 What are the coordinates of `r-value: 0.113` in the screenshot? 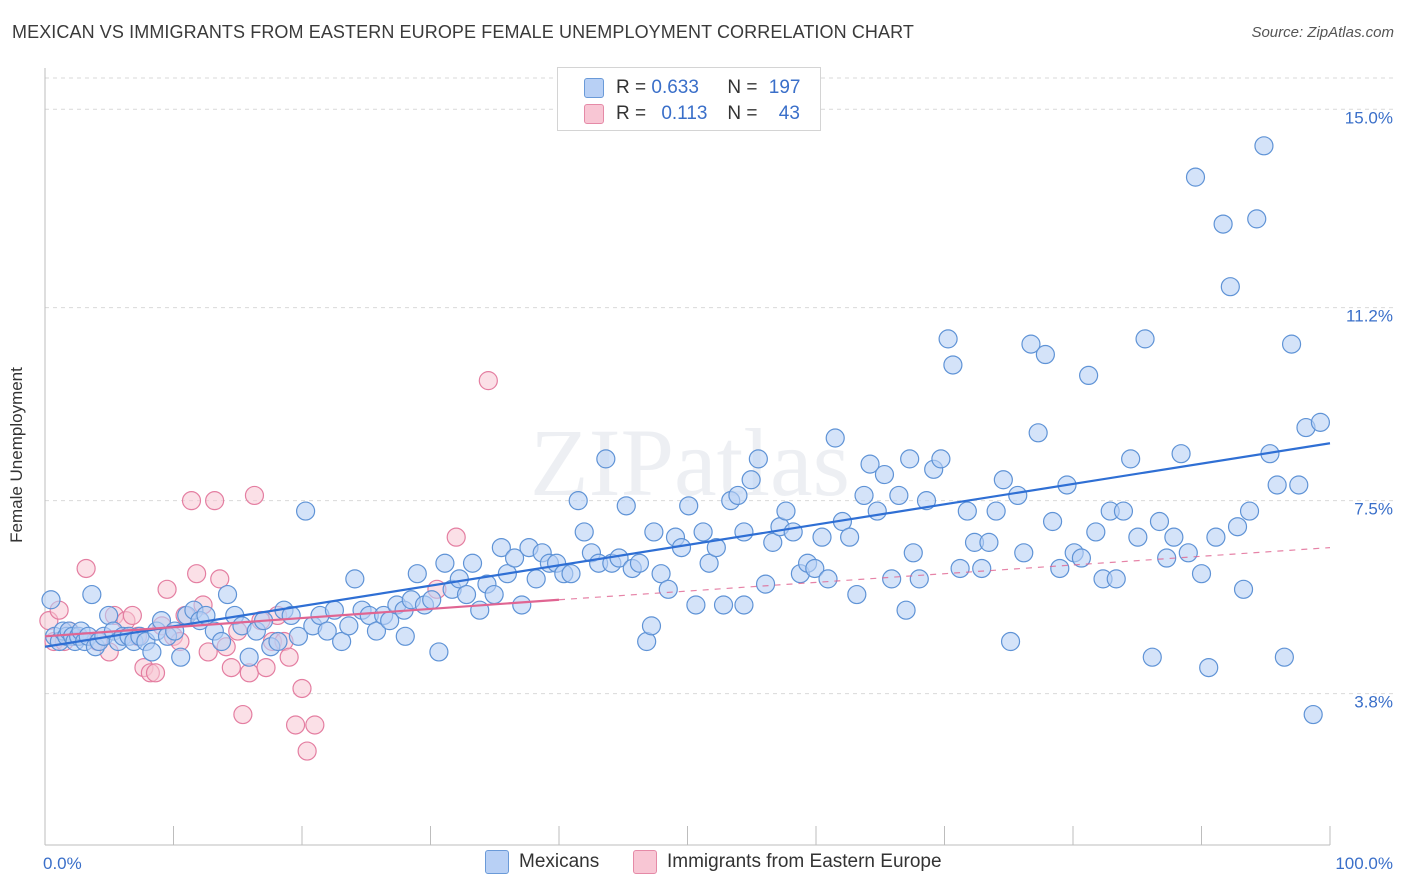 It's located at (684, 113).